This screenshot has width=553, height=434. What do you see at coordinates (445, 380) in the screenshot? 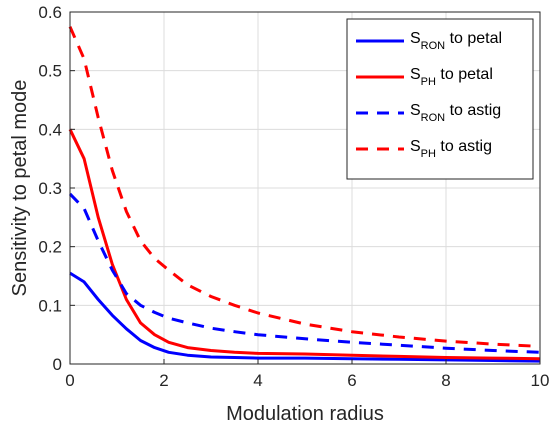
I see `x-tick-label: 8` at bounding box center [445, 380].